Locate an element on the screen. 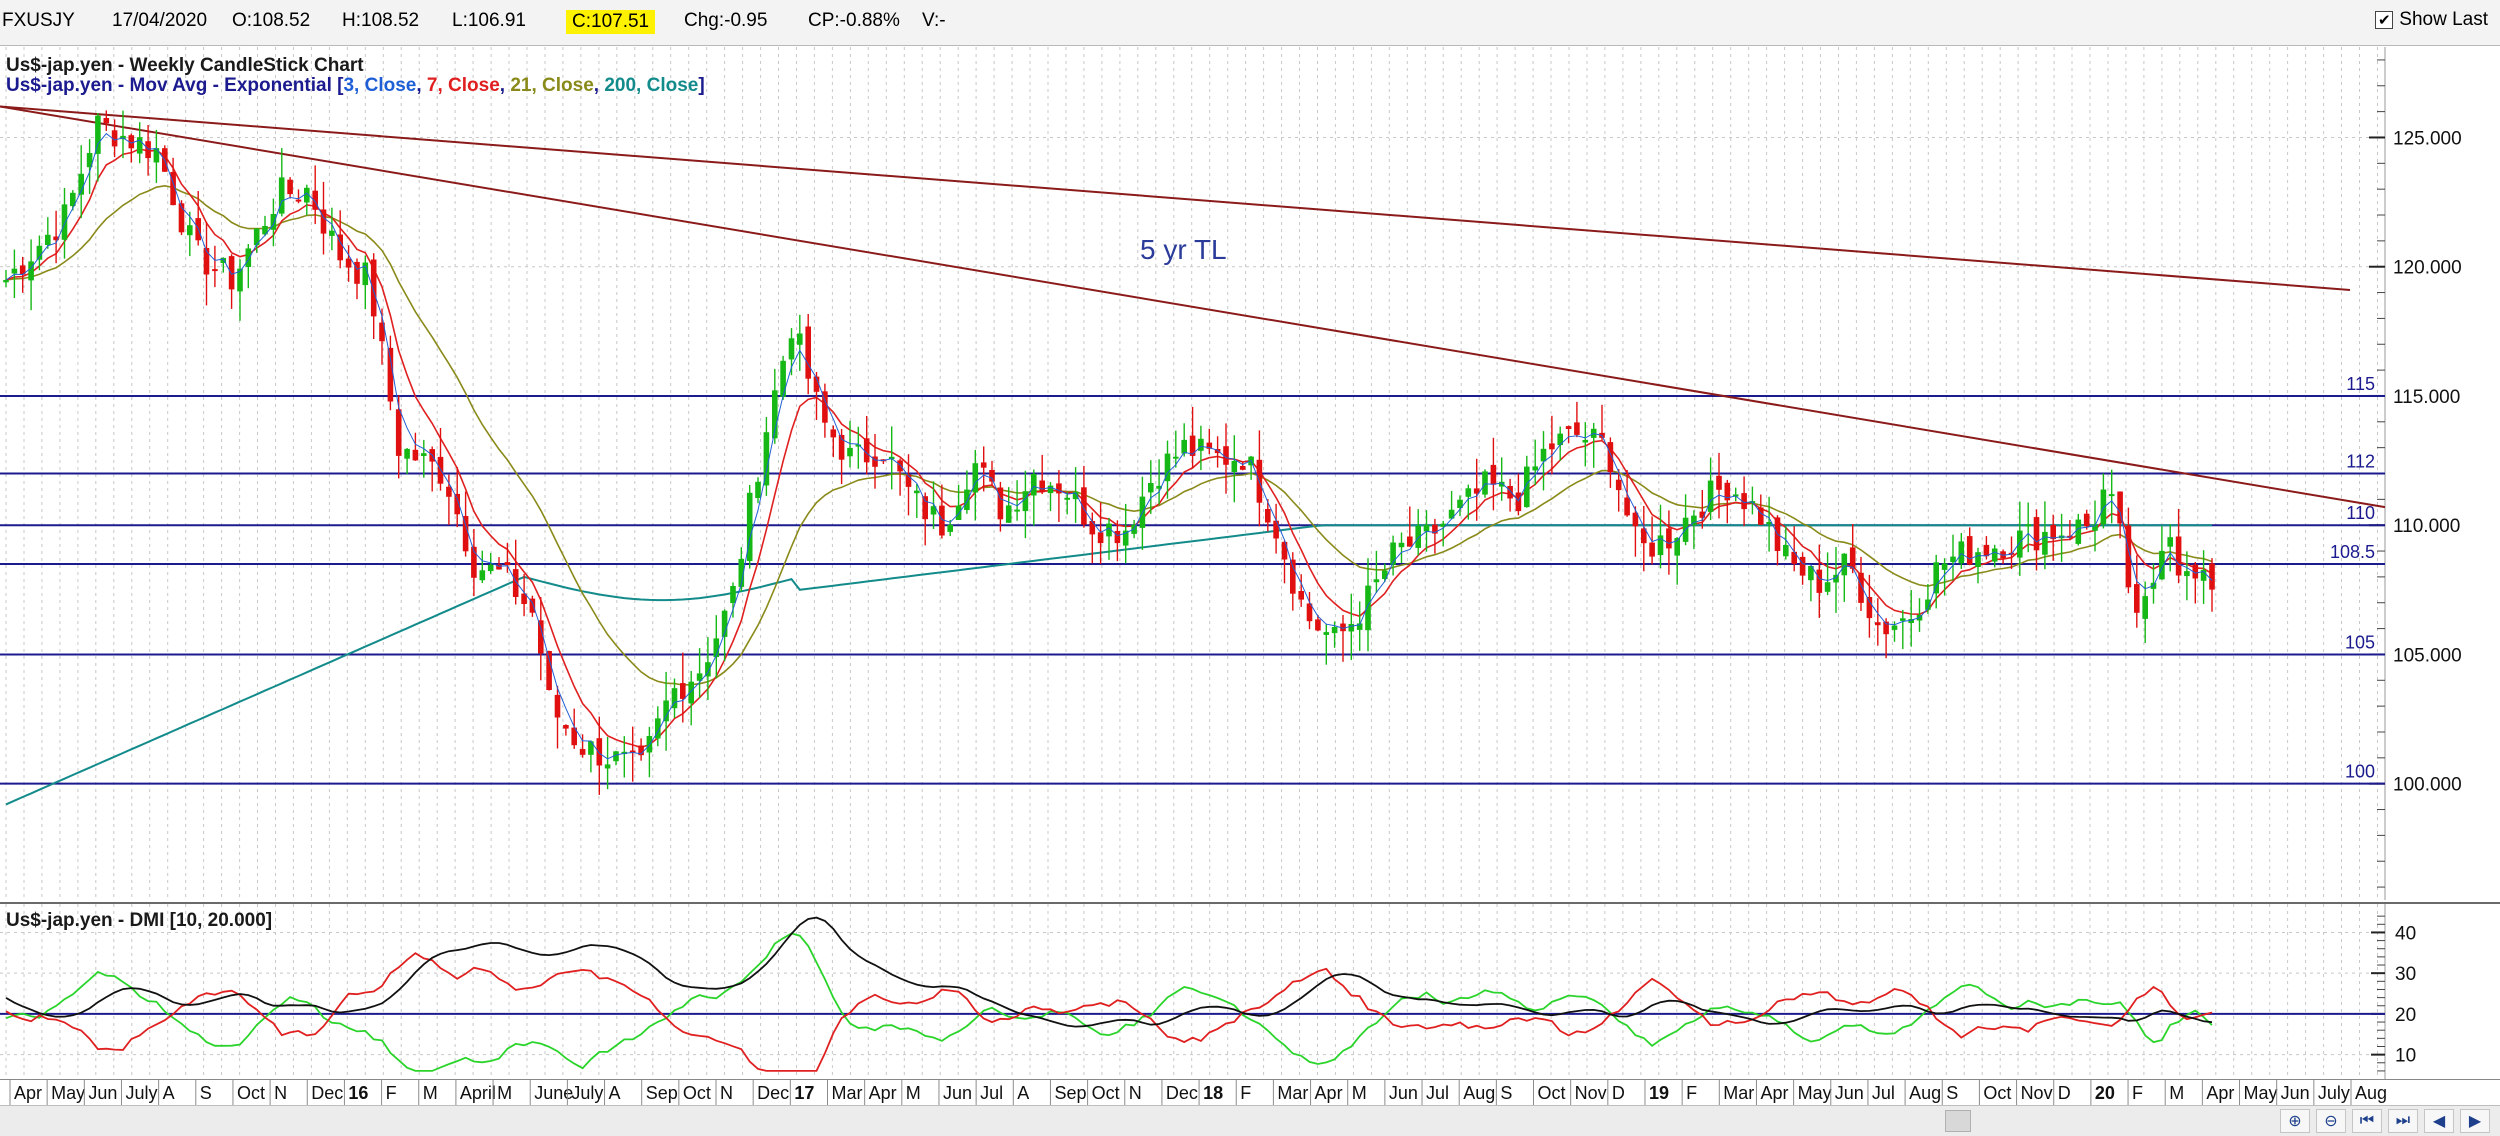 This screenshot has width=2500, height=1136. date-label: 17/04/2020 is located at coordinates (160, 20).